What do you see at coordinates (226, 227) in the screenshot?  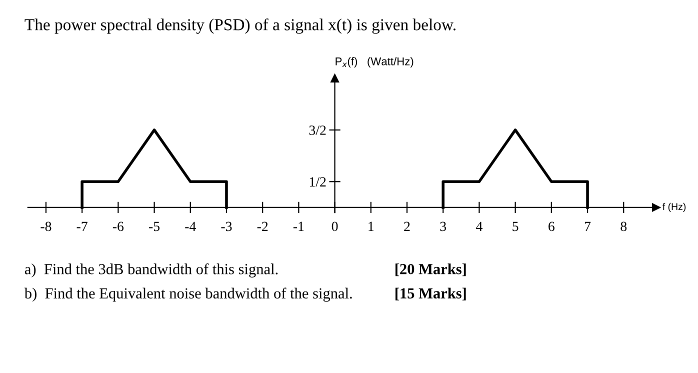 I see `x-tick-label: -3` at bounding box center [226, 227].